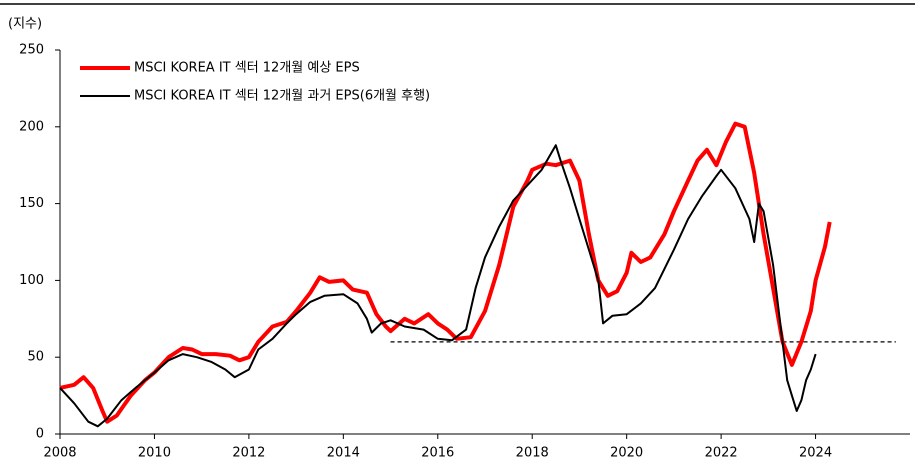  Describe the element at coordinates (282, 96) in the screenshot. I see `legend-label: MSCI KOREA IT 섹터 12개월 과거 EPS(6개월 후행)` at that location.